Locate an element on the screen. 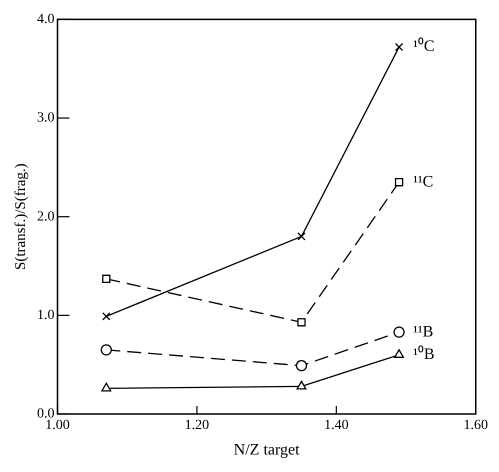  x-tick-label: 1.40 is located at coordinates (336, 426).